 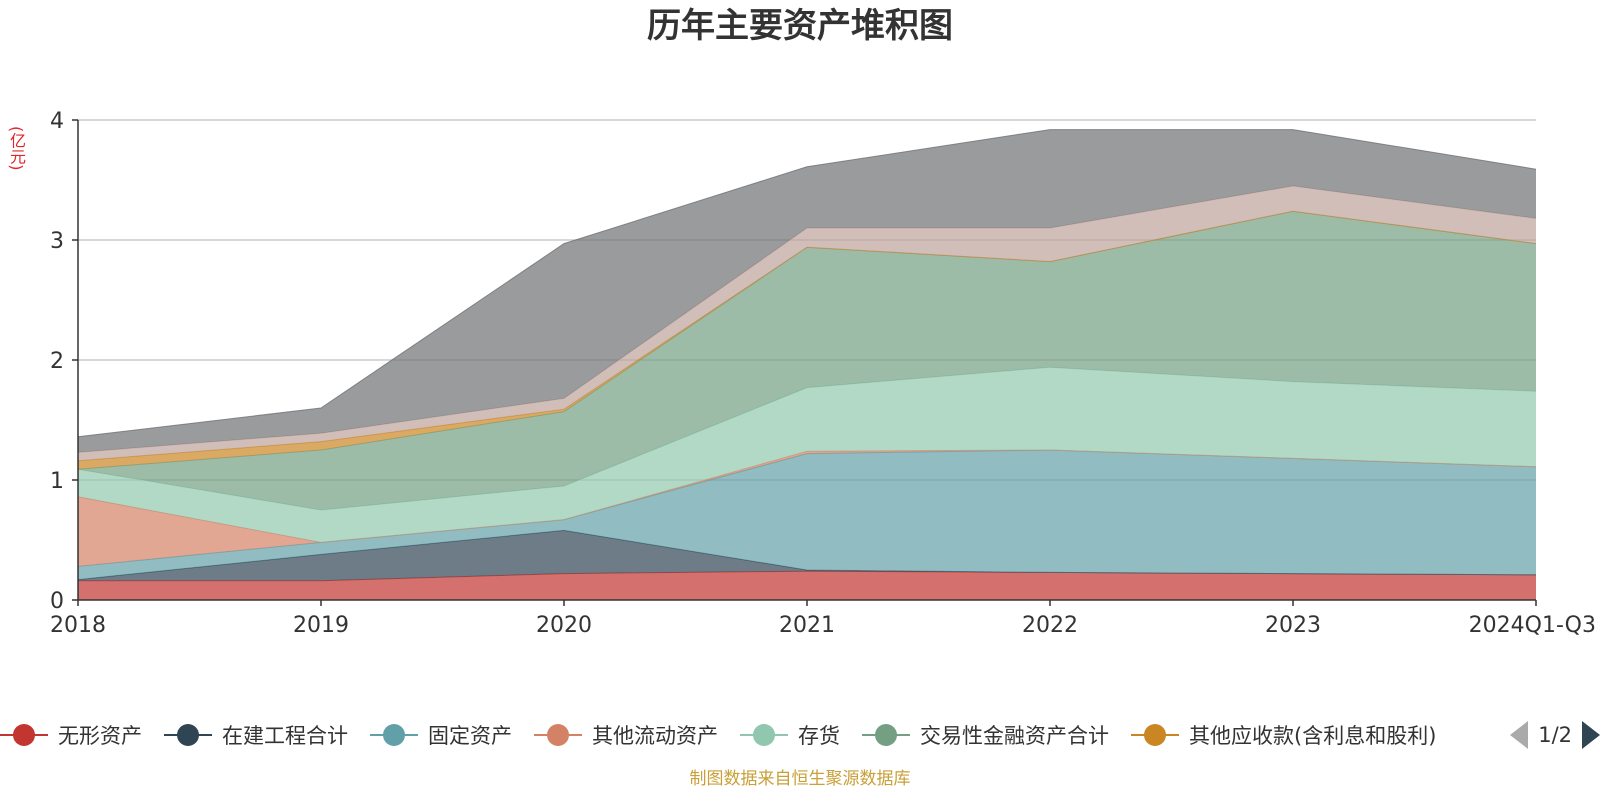 I want to click on y-axis-unit: (亿元), so click(x=16, y=148).